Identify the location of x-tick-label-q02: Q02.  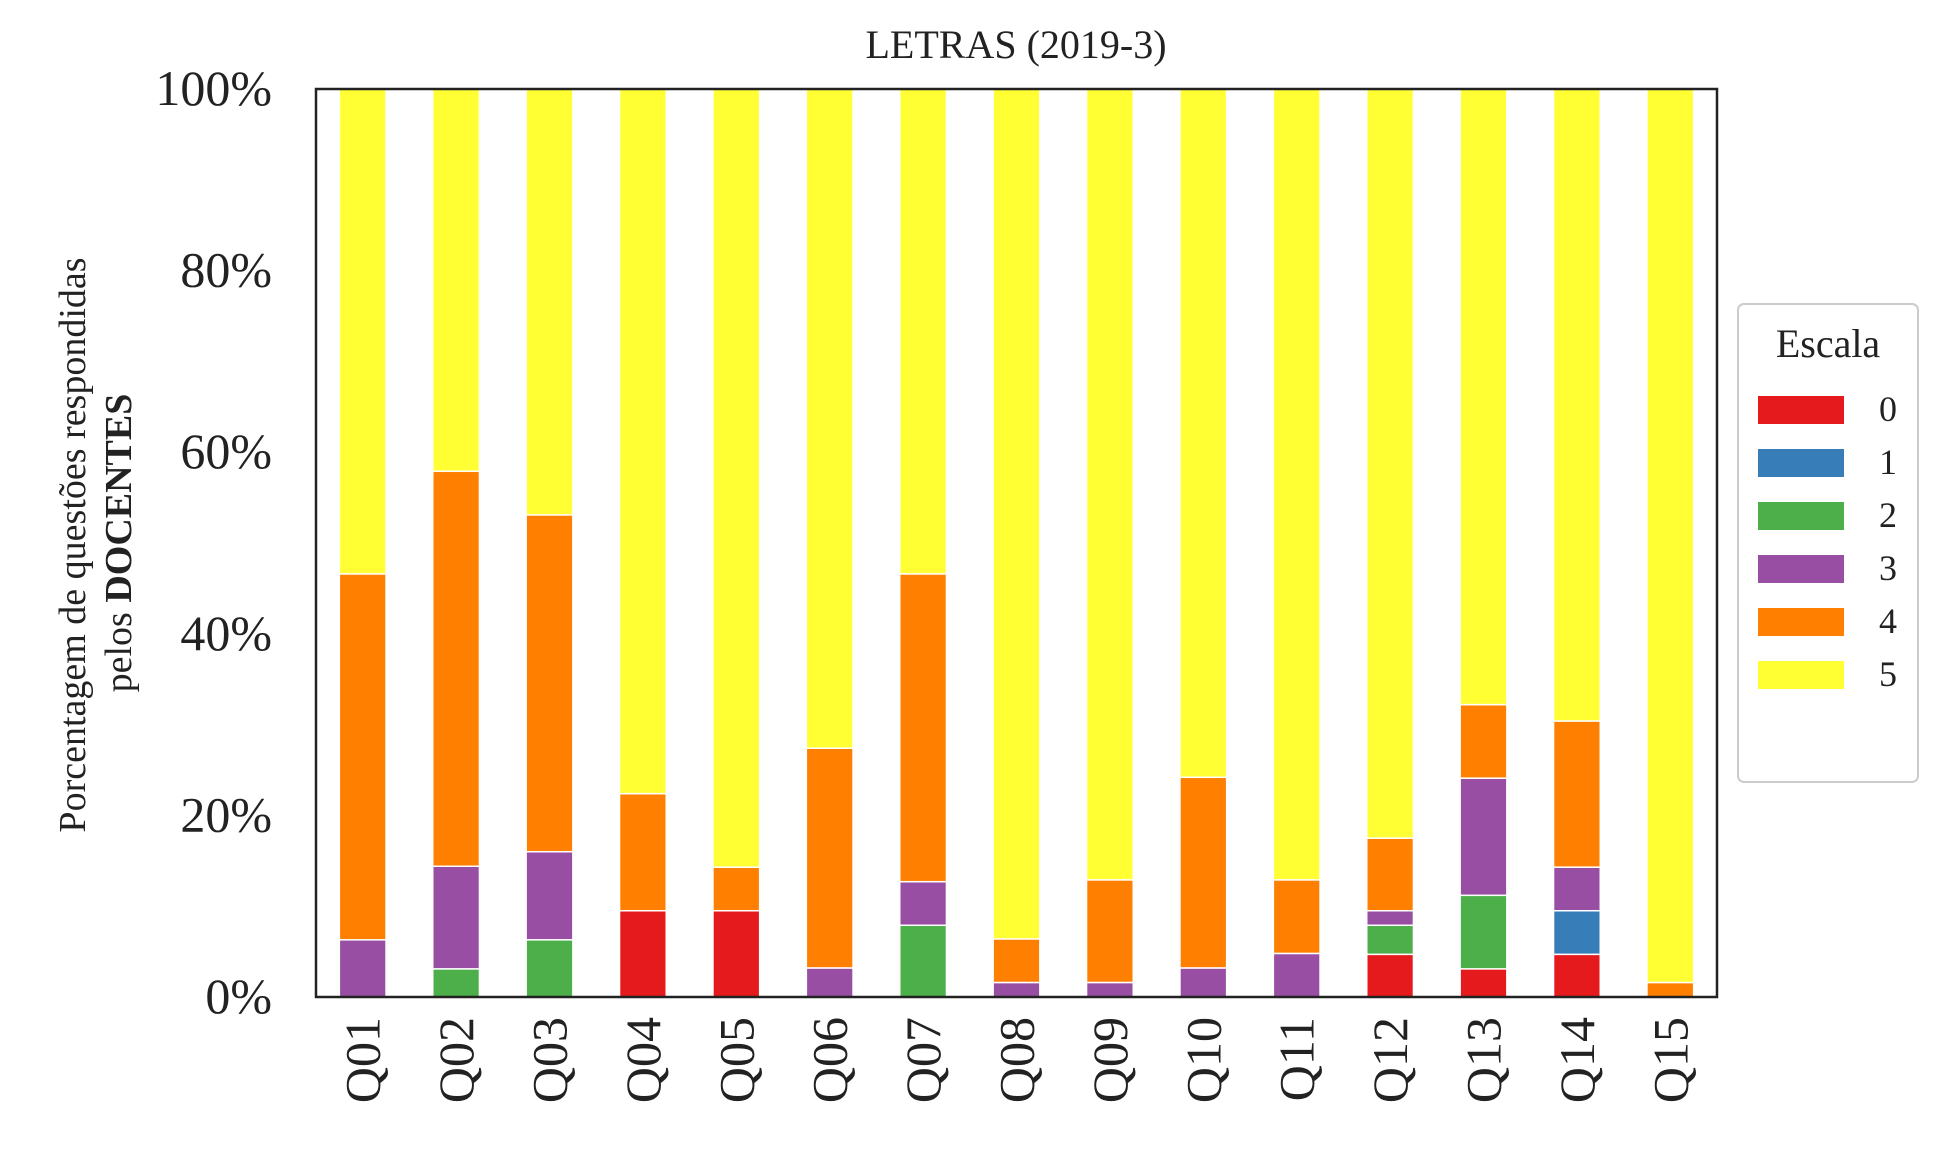
(456, 1060).